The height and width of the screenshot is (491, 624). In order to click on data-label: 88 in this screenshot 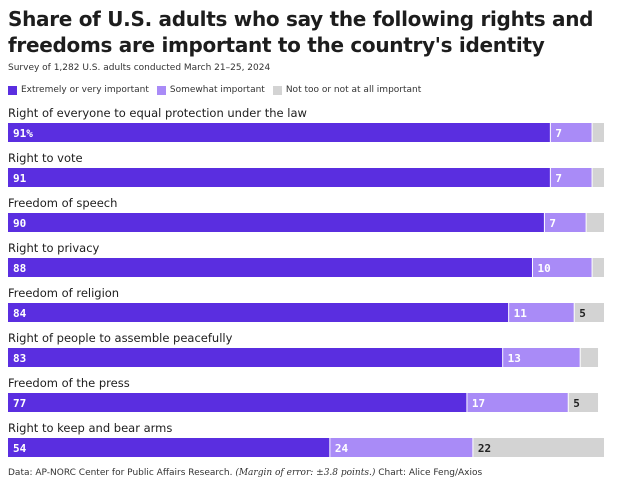, I will do `click(19, 268)`.